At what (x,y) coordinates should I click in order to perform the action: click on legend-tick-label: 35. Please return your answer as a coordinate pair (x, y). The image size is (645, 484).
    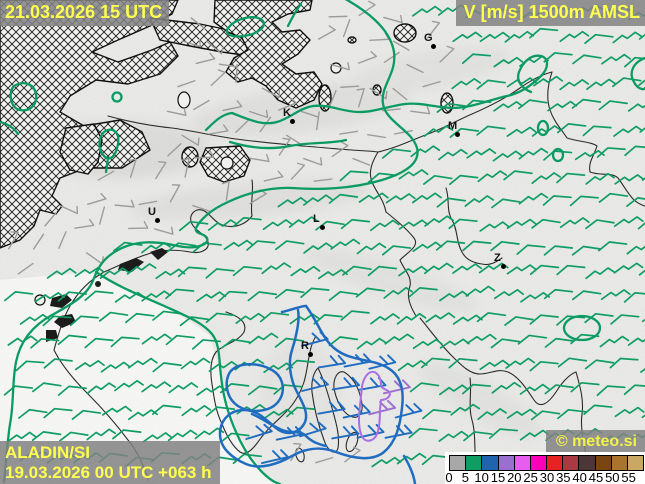
    Looking at the image, I should click on (563, 477).